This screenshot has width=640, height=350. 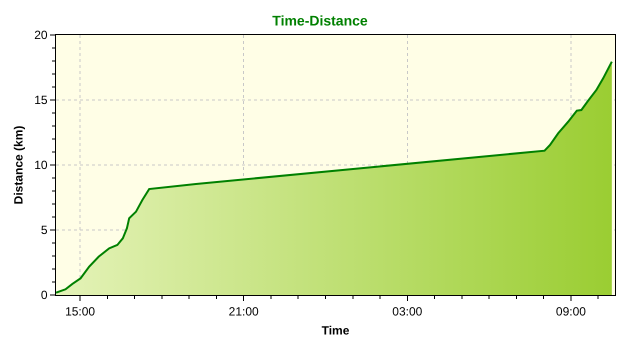 I want to click on x-tick-label: 15:00, so click(x=80, y=311).